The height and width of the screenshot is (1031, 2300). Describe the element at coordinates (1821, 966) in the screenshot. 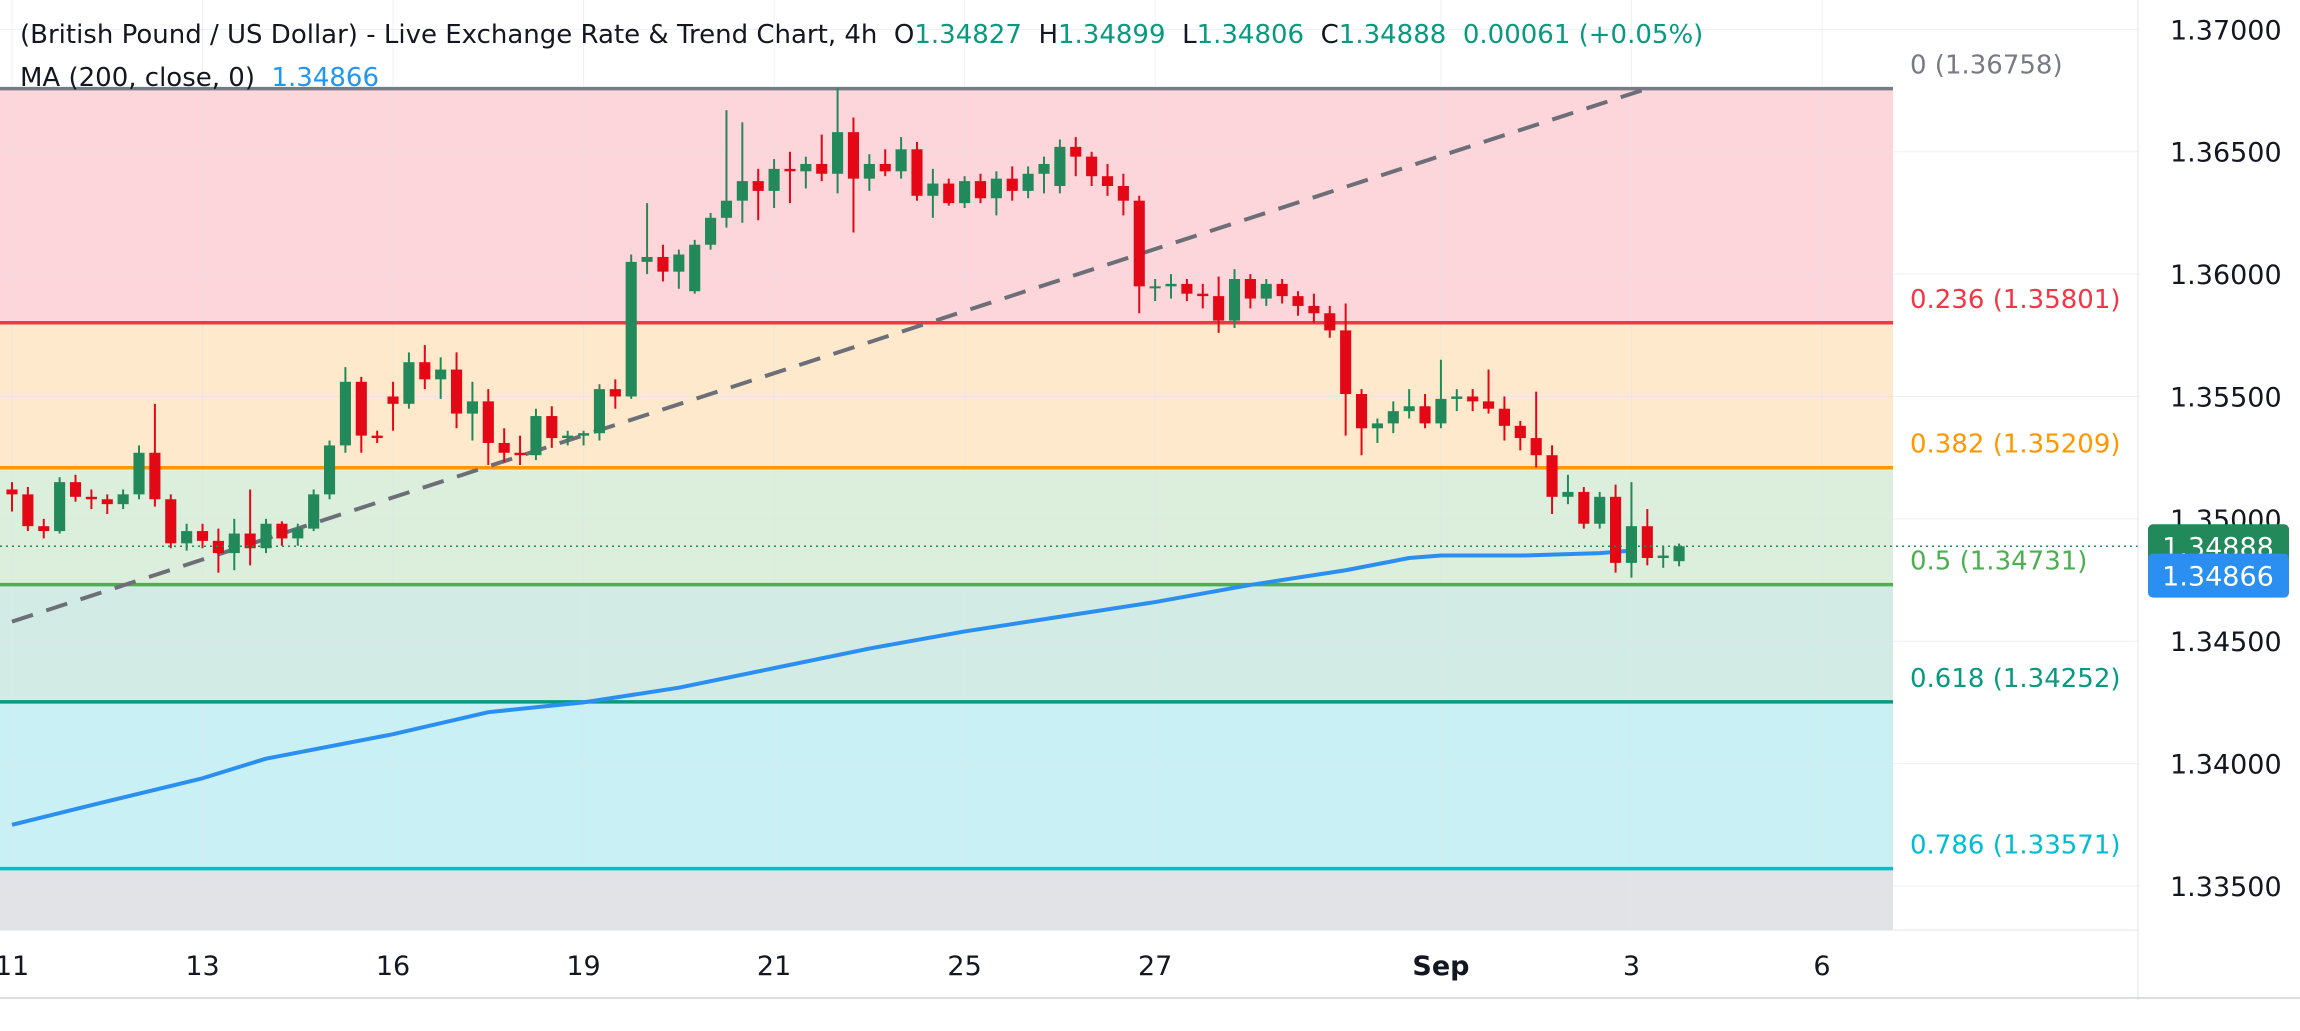

I see `x-tick-label: 6` at that location.